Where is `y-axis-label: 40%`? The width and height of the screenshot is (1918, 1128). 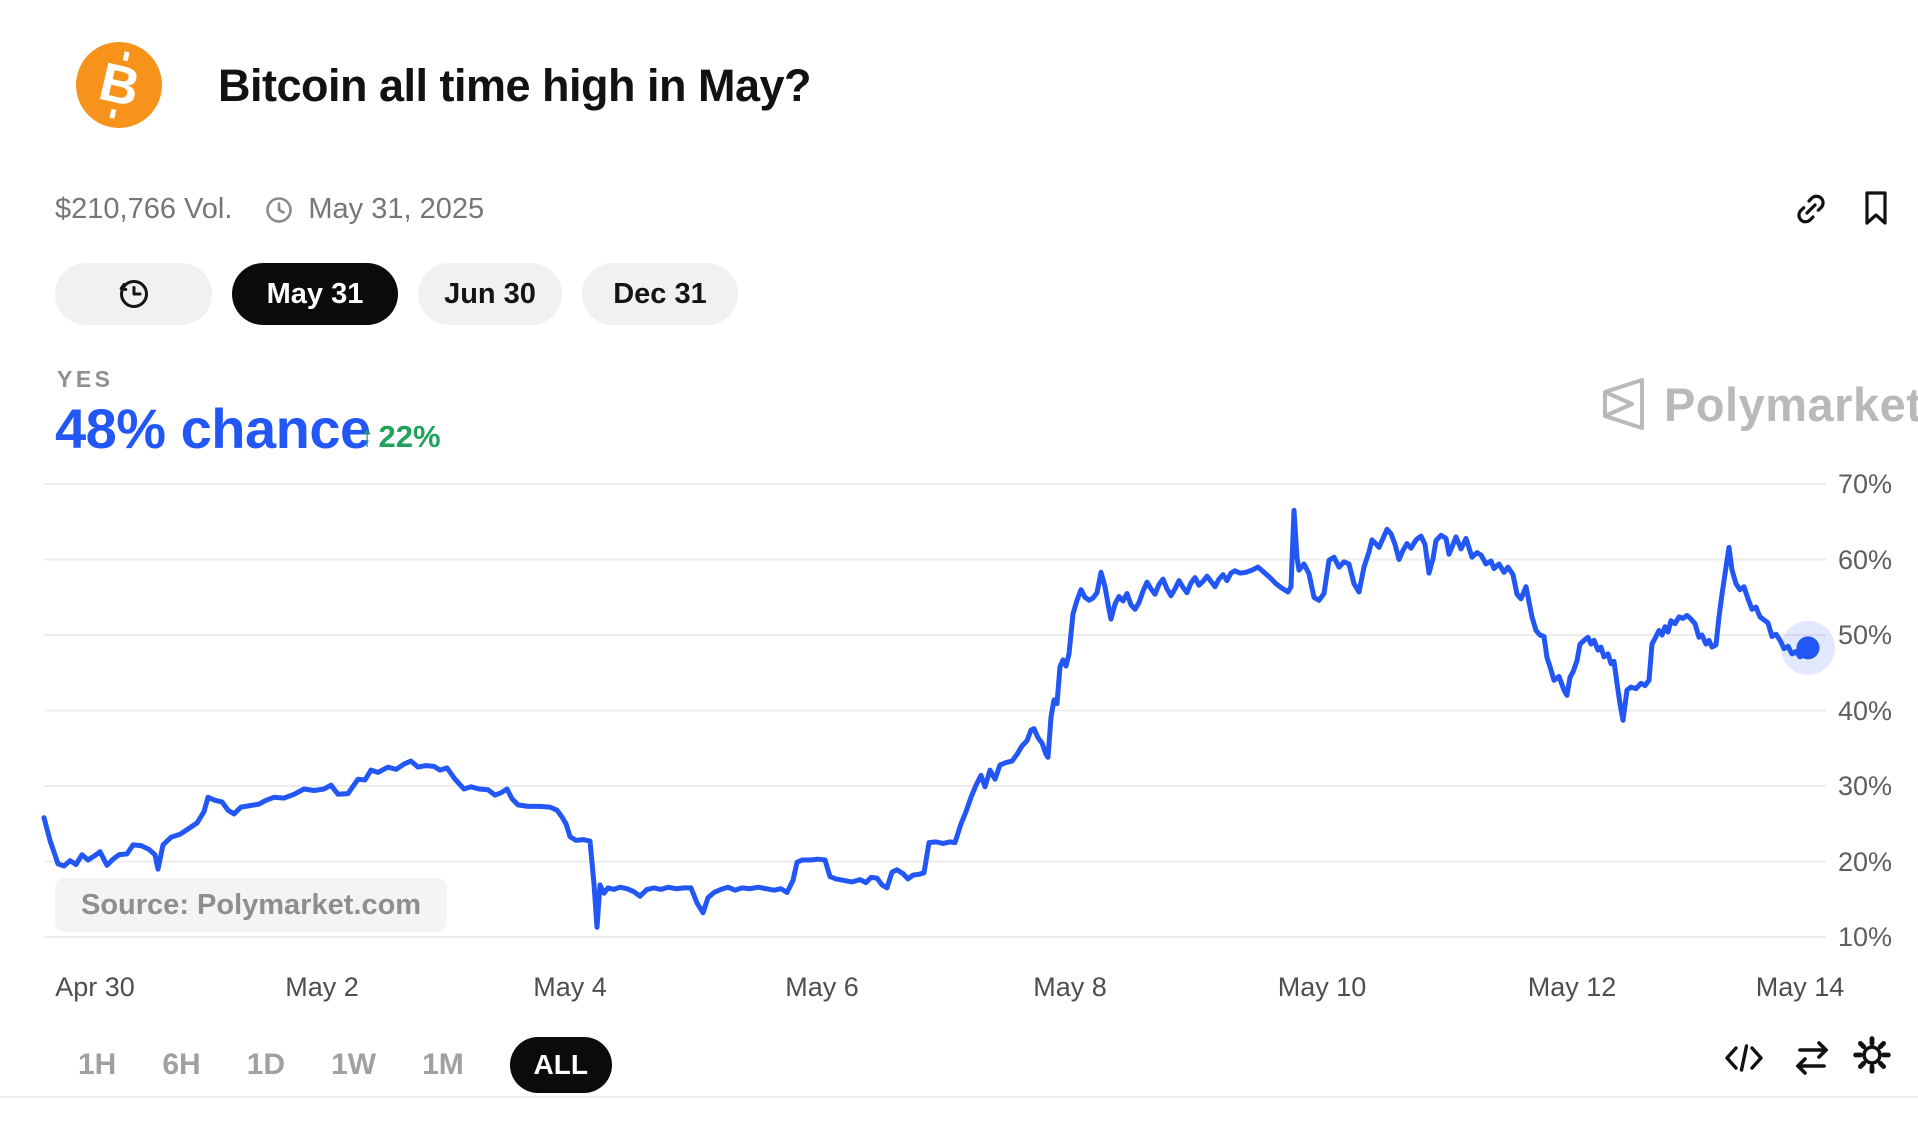 y-axis-label: 40% is located at coordinates (1865, 710).